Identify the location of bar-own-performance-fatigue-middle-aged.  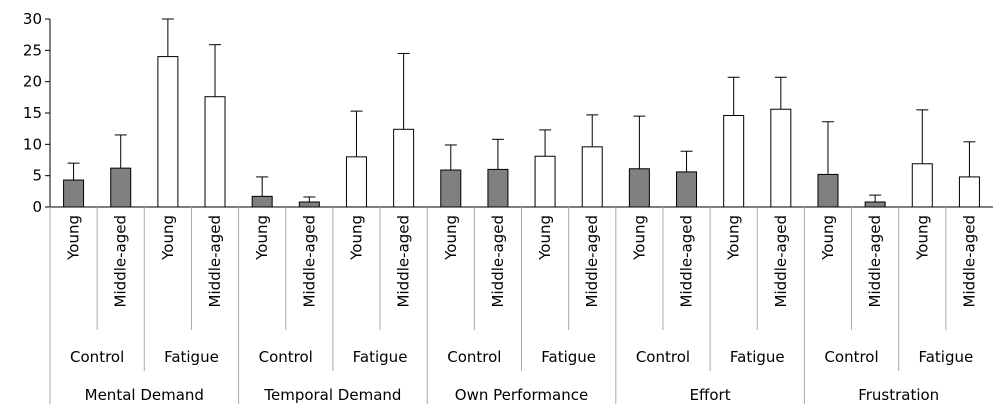
(592, 177).